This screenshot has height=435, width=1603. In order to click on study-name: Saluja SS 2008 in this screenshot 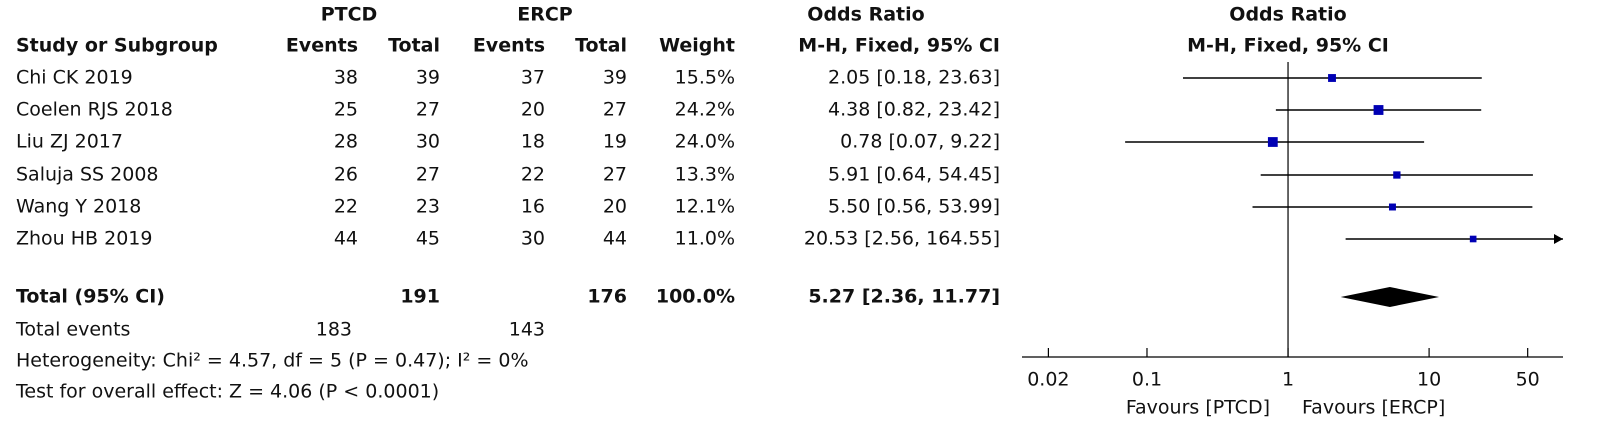, I will do `click(87, 175)`.